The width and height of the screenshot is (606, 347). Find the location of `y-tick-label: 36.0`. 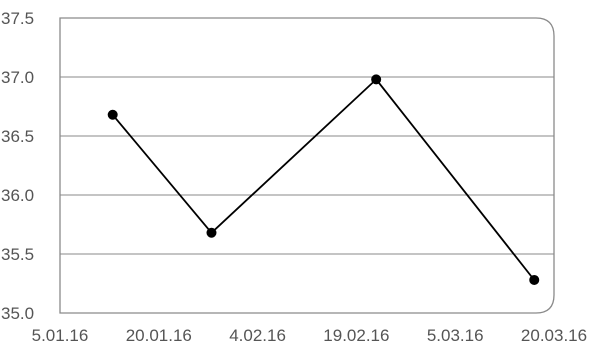

y-tick-label: 36.0 is located at coordinates (17, 195).